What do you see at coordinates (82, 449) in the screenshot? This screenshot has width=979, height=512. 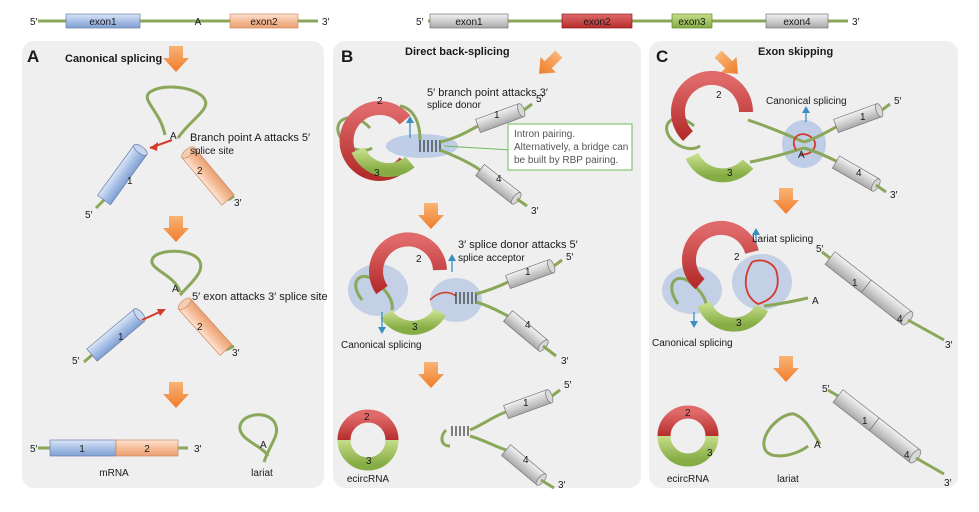 I see `mrna-exon1-number: 1` at bounding box center [82, 449].